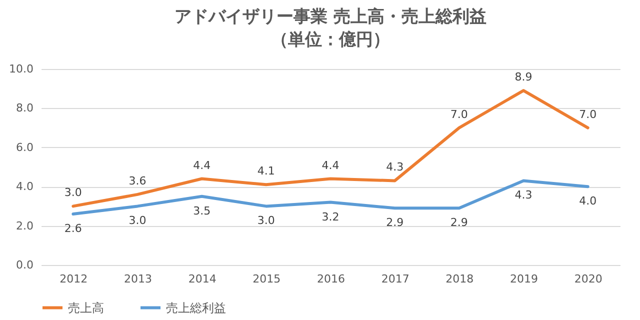  I want to click on x-tick-label: 2020, so click(588, 279).